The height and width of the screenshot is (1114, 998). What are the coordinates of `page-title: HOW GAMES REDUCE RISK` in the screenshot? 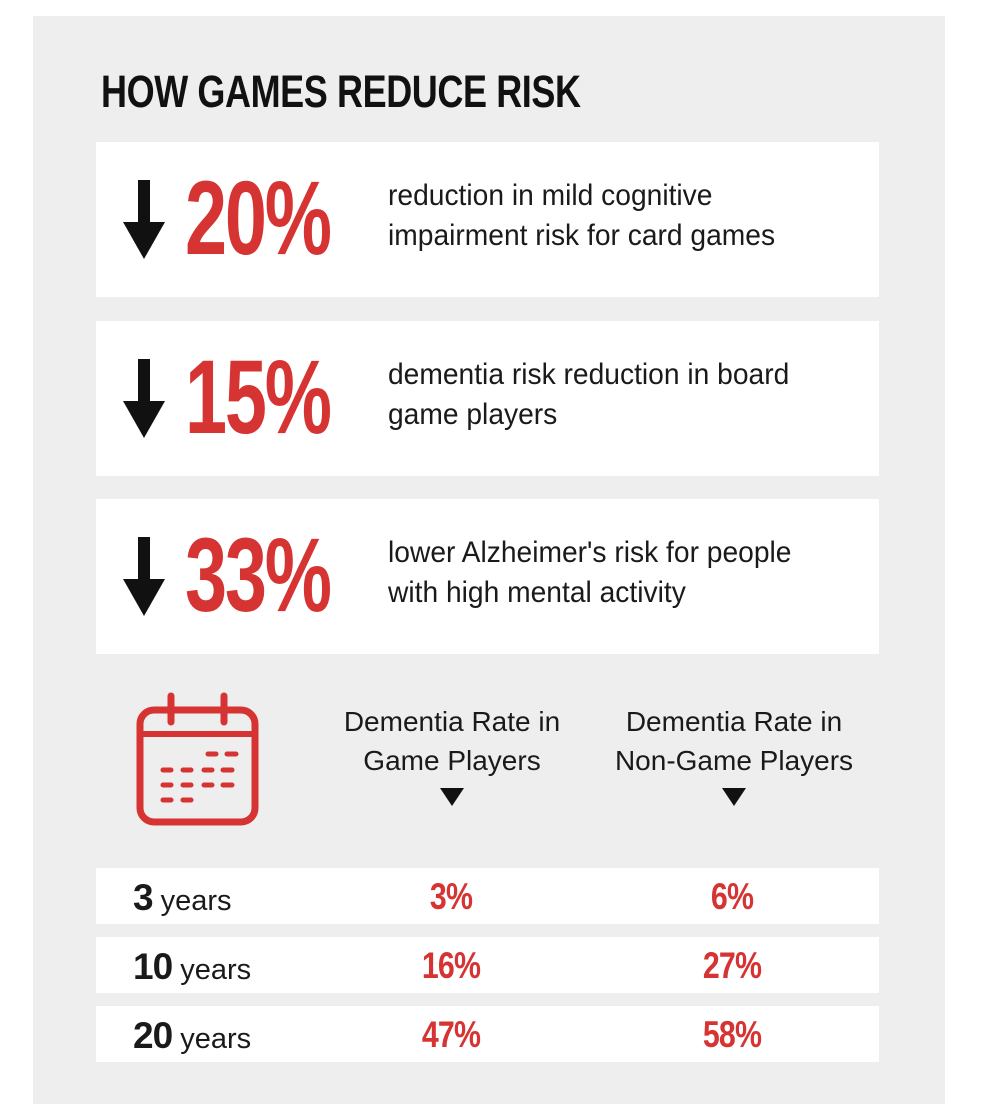 It's located at (341, 91).